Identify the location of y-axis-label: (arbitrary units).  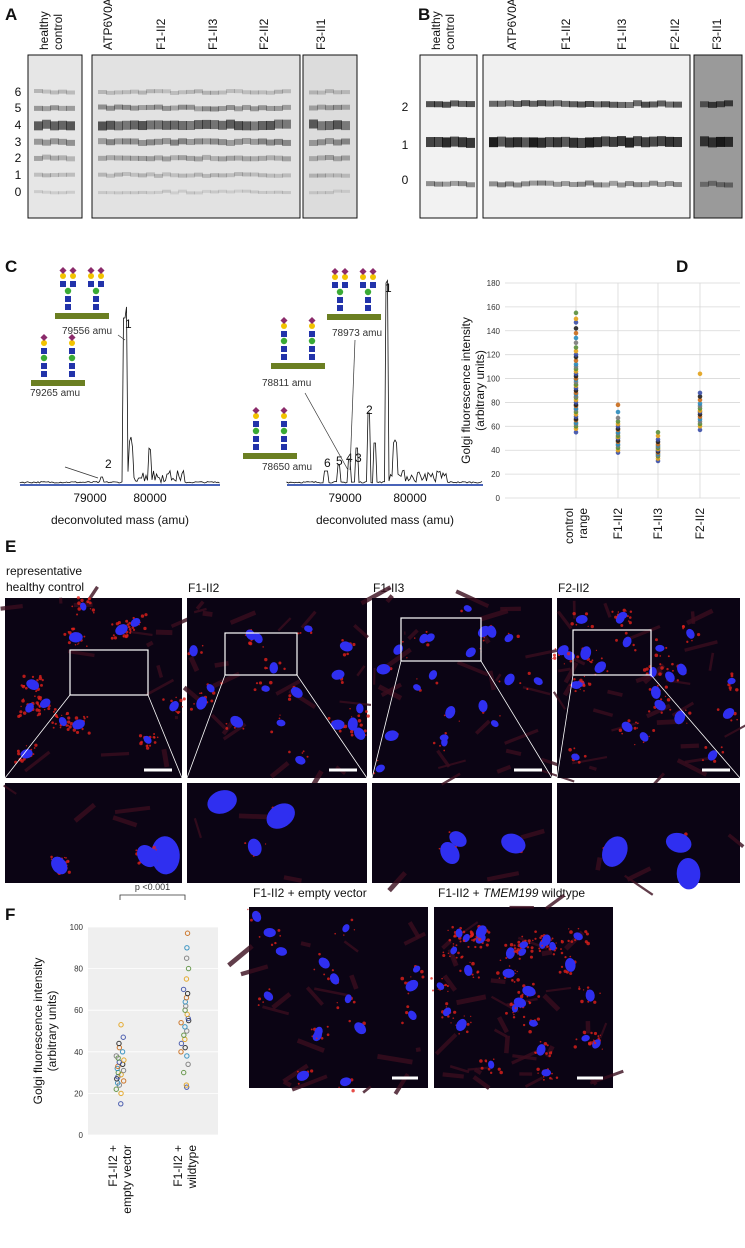
(52, 1031).